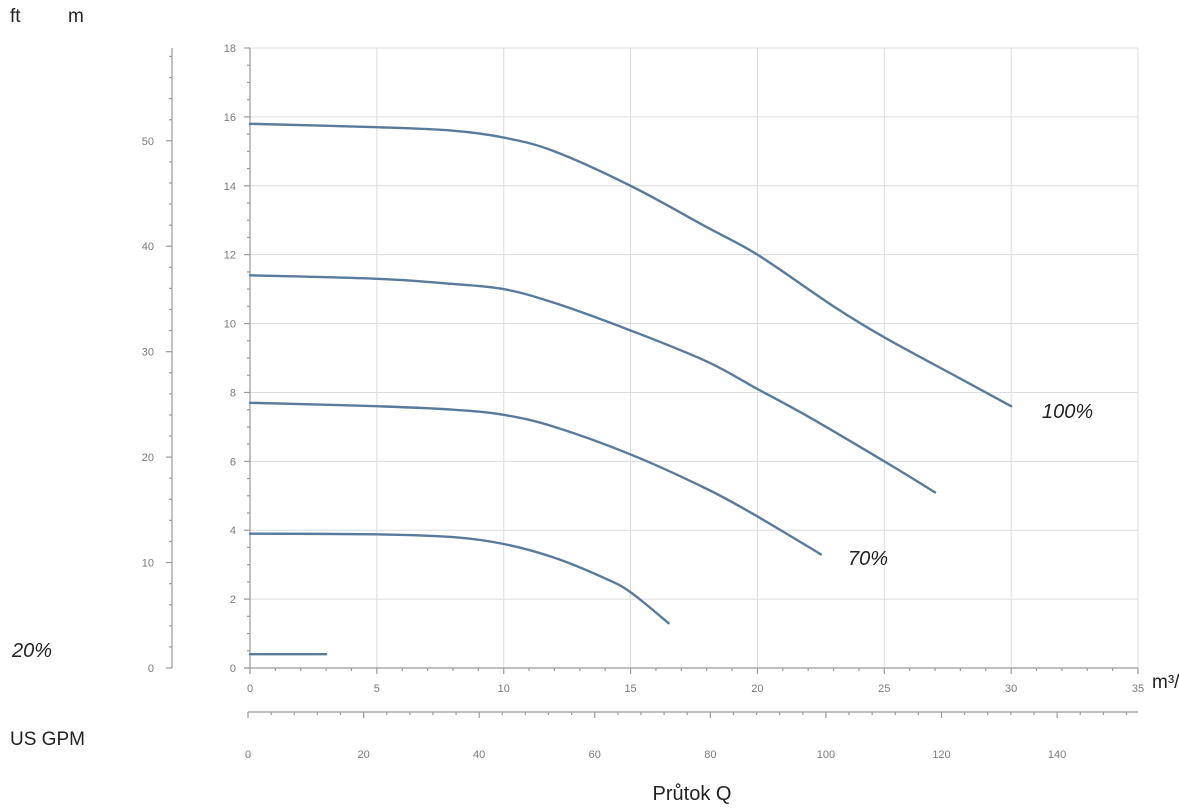 The height and width of the screenshot is (810, 1179). What do you see at coordinates (757, 689) in the screenshot?
I see `x-tick-label: 20` at bounding box center [757, 689].